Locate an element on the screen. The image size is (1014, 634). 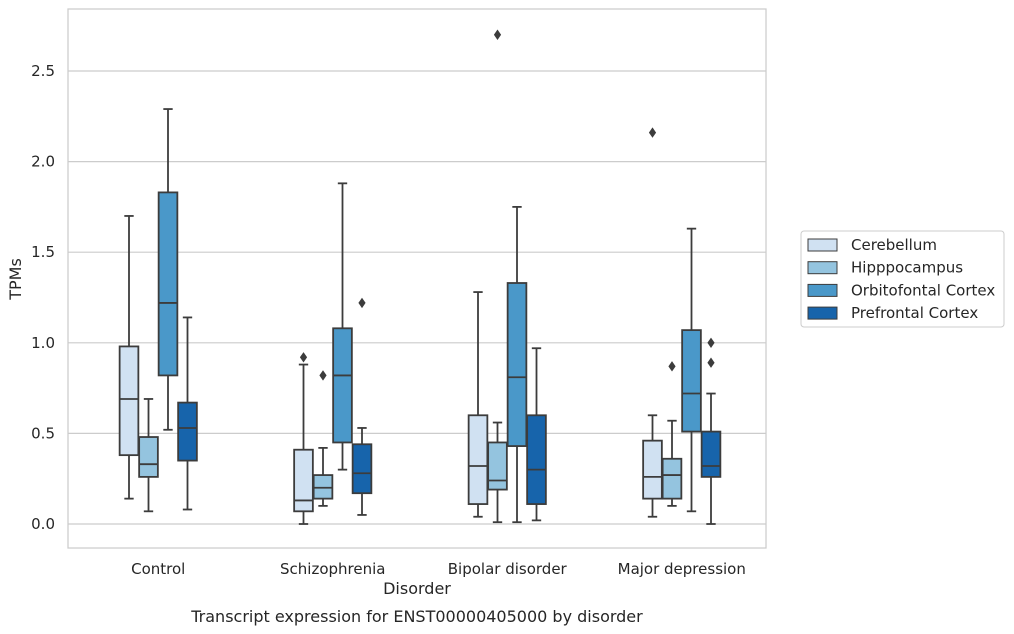
y-tick-labels: 0.0 0.5 1.0 1.5 2.0 2.5 is located at coordinates (43, 297).